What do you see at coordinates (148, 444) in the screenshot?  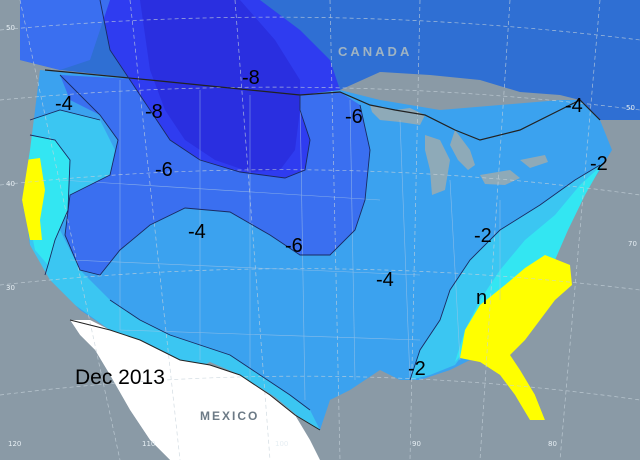 I see `grid-label: 110` at bounding box center [148, 444].